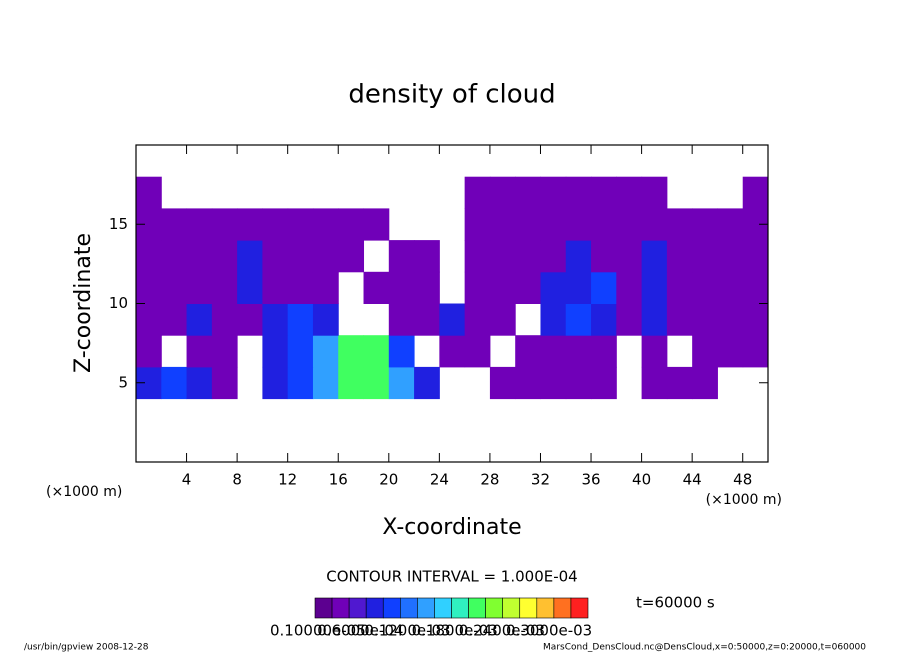  What do you see at coordinates (360, 631) in the screenshot?
I see `colorbar-label: 0.6000e-04` at bounding box center [360, 631].